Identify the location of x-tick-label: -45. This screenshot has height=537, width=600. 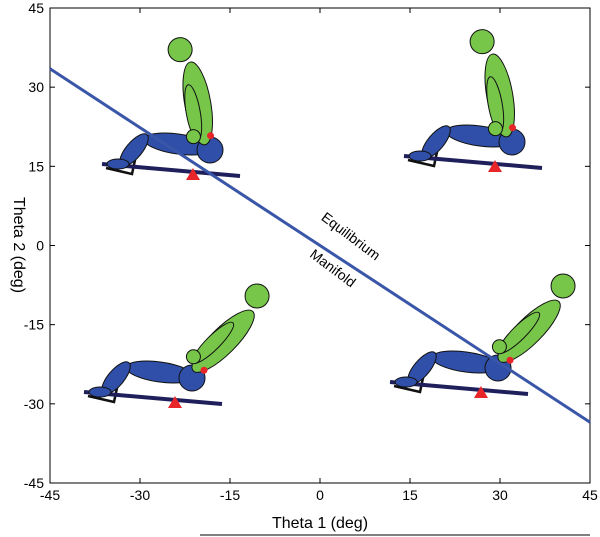
(50, 495).